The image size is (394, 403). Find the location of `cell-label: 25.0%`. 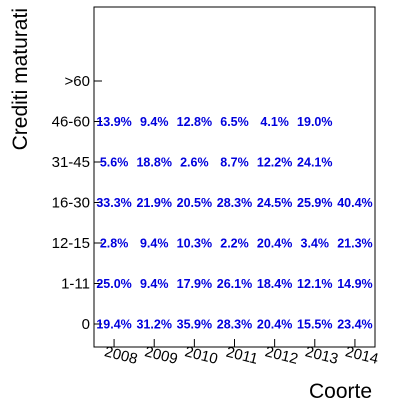

cell-label: 25.0% is located at coordinates (113, 284).